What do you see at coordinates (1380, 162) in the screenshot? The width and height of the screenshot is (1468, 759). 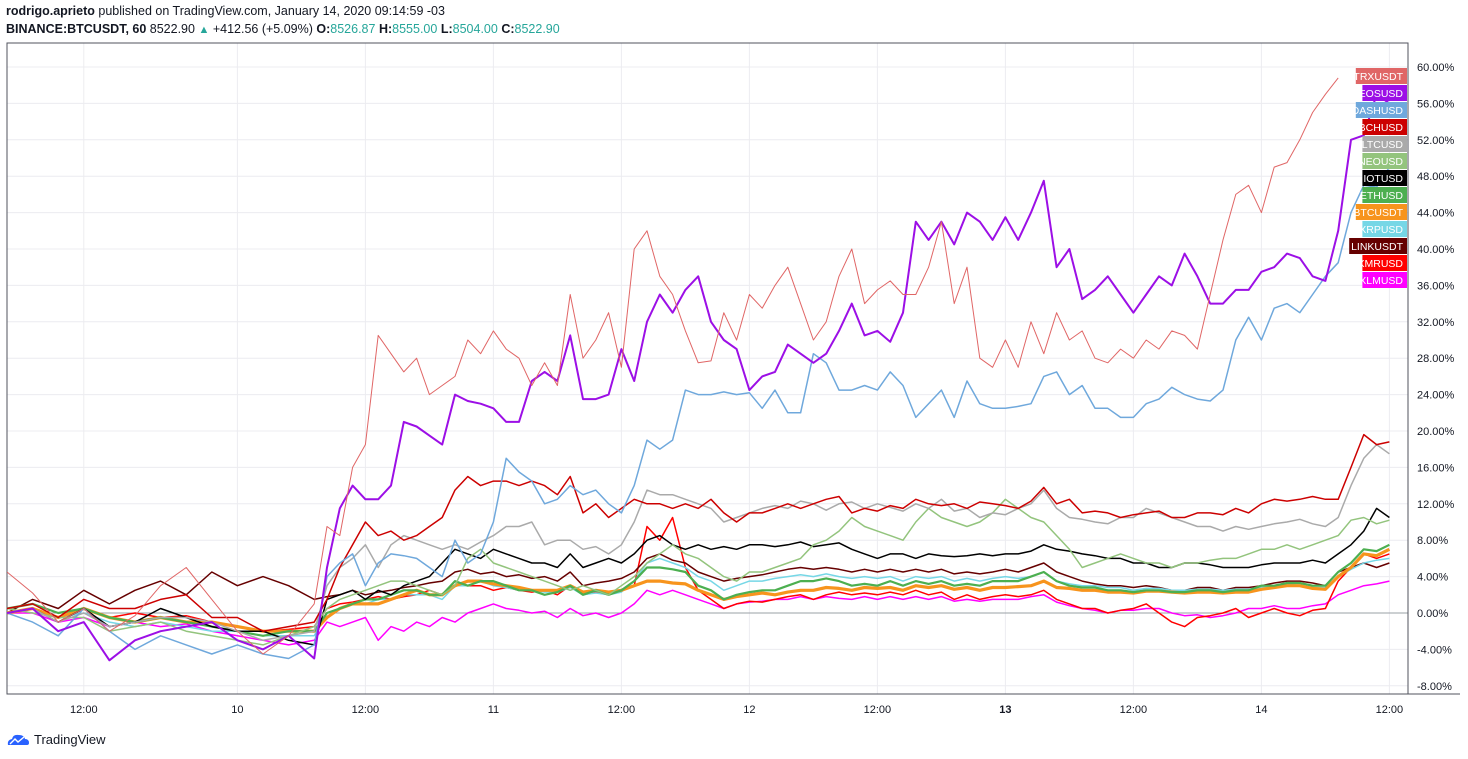 I see `series-label-neousd: NEOUSD` at bounding box center [1380, 162].